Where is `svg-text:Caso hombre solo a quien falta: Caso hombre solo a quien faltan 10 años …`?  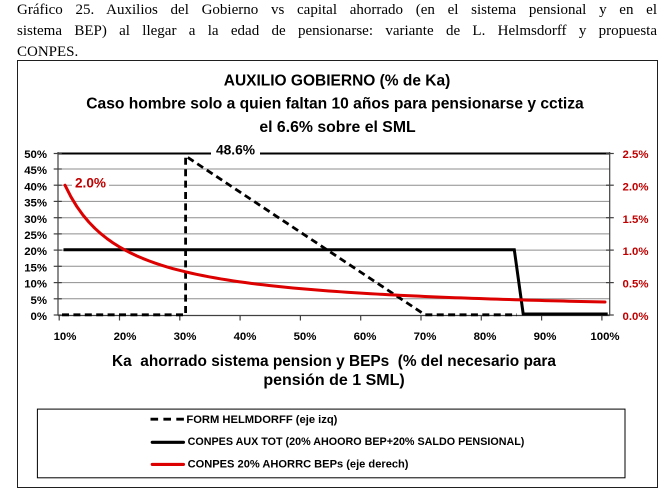
svg-text:Caso hombre solo a quien falta: Caso hombre solo a quien faltan 10 años … is located at coordinates (335, 103).